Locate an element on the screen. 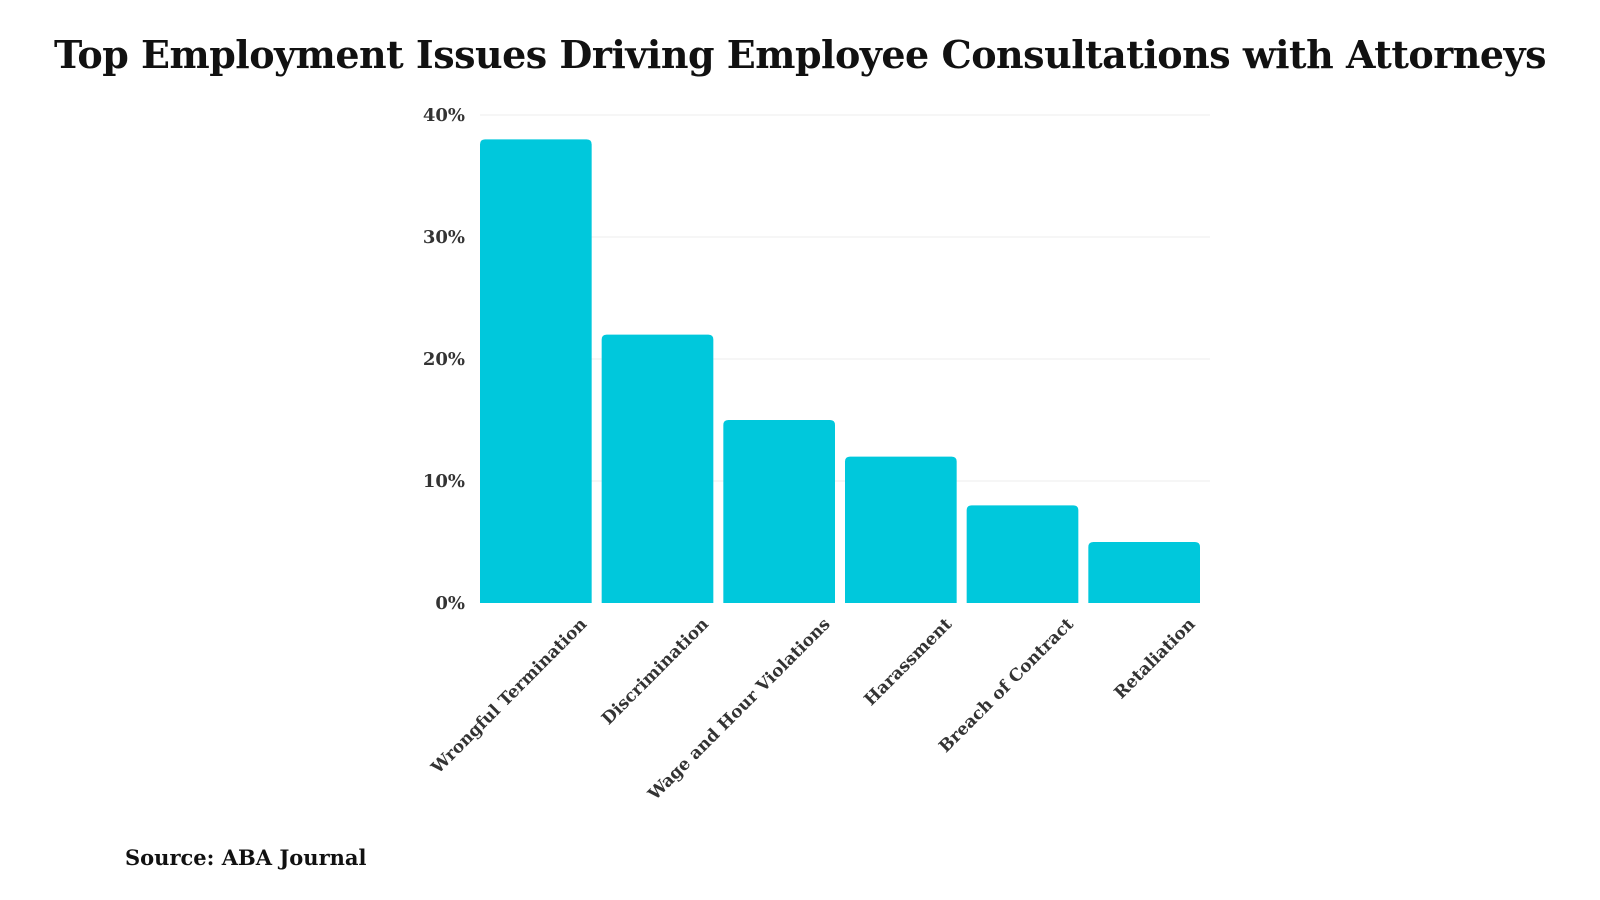  y-tick-label: 30% is located at coordinates (444, 237).